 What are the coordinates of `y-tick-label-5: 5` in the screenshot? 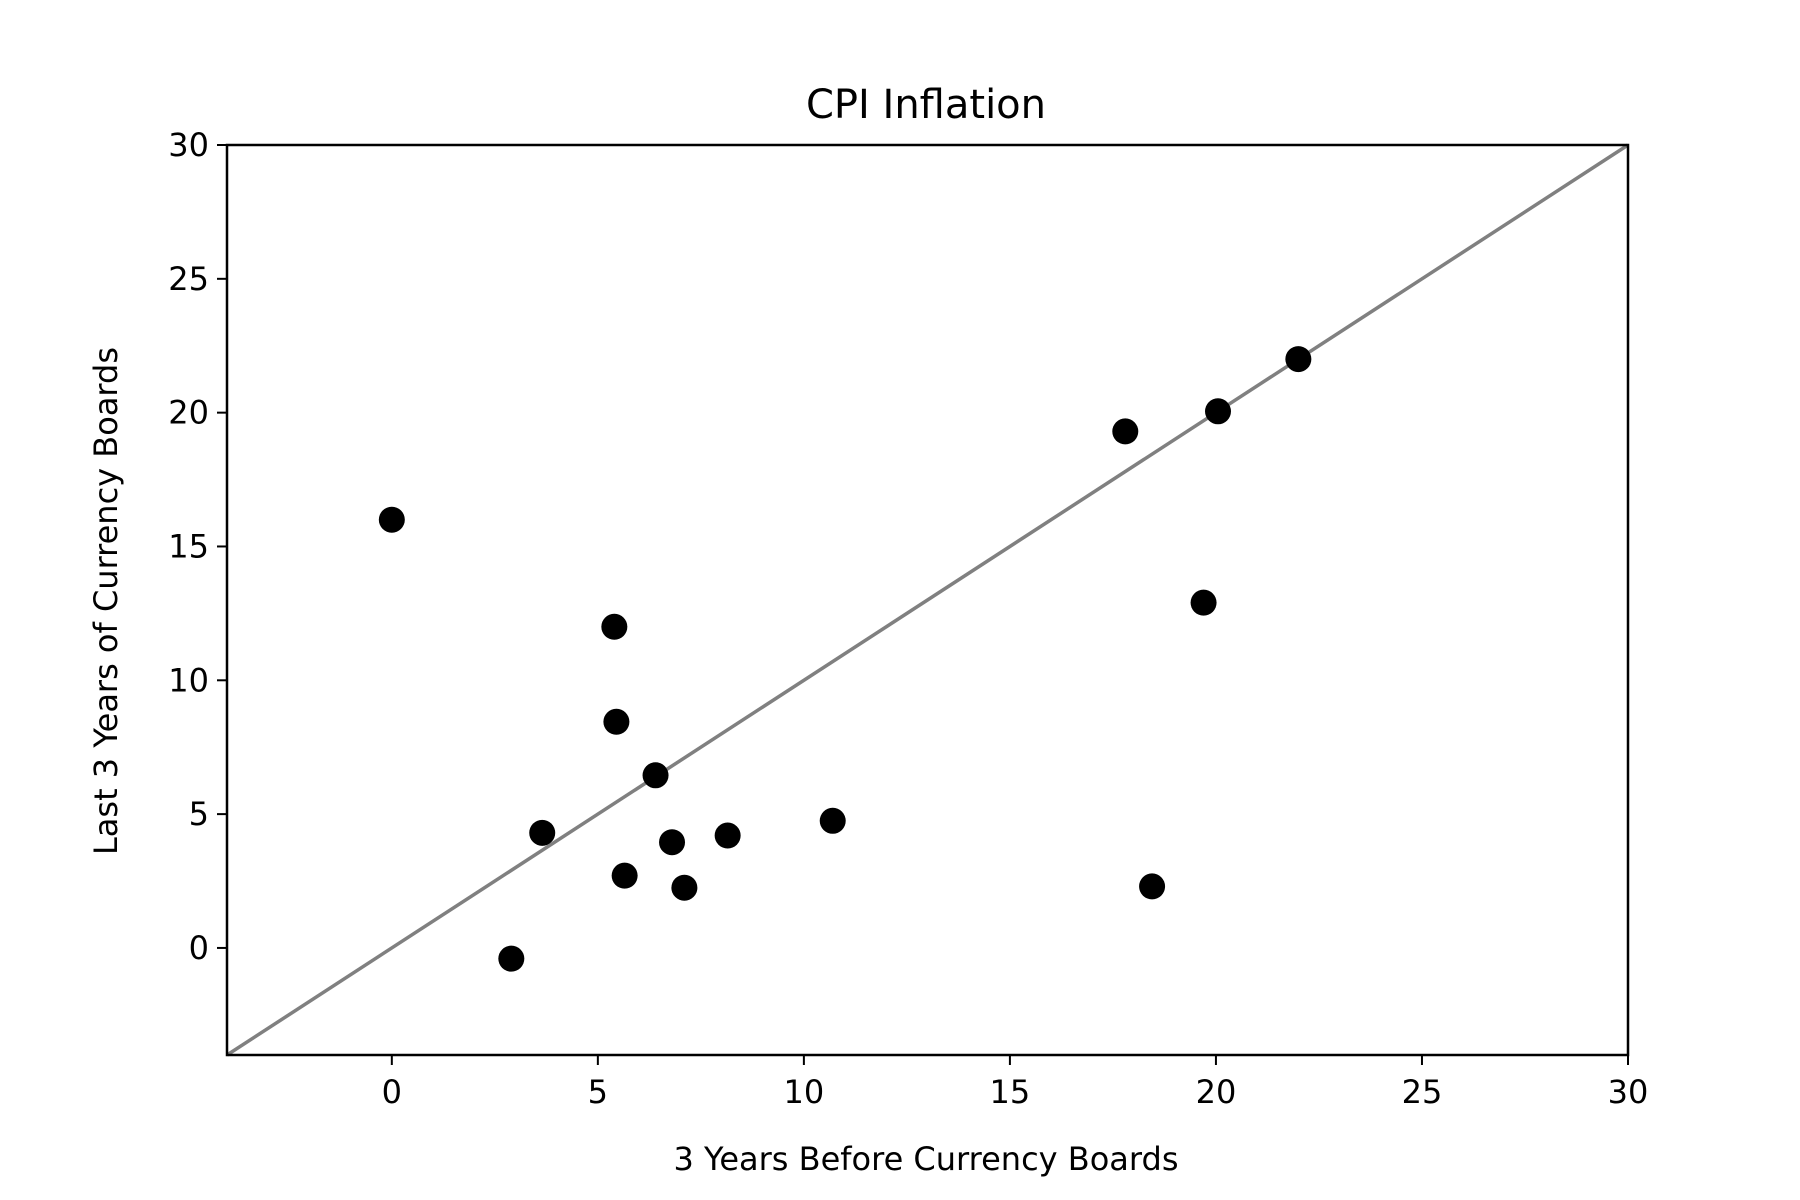 It's located at (199, 814).